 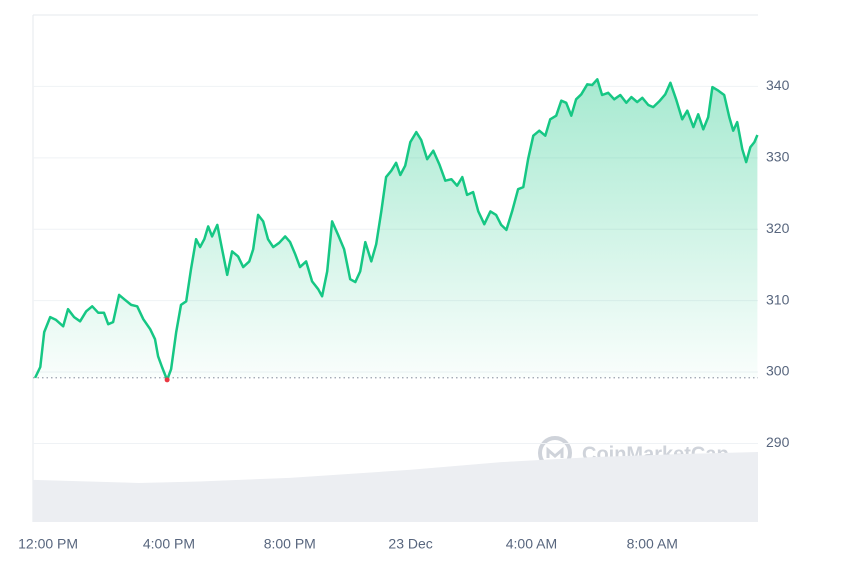 What do you see at coordinates (778, 442) in the screenshot?
I see `y-tick-label: 290` at bounding box center [778, 442].